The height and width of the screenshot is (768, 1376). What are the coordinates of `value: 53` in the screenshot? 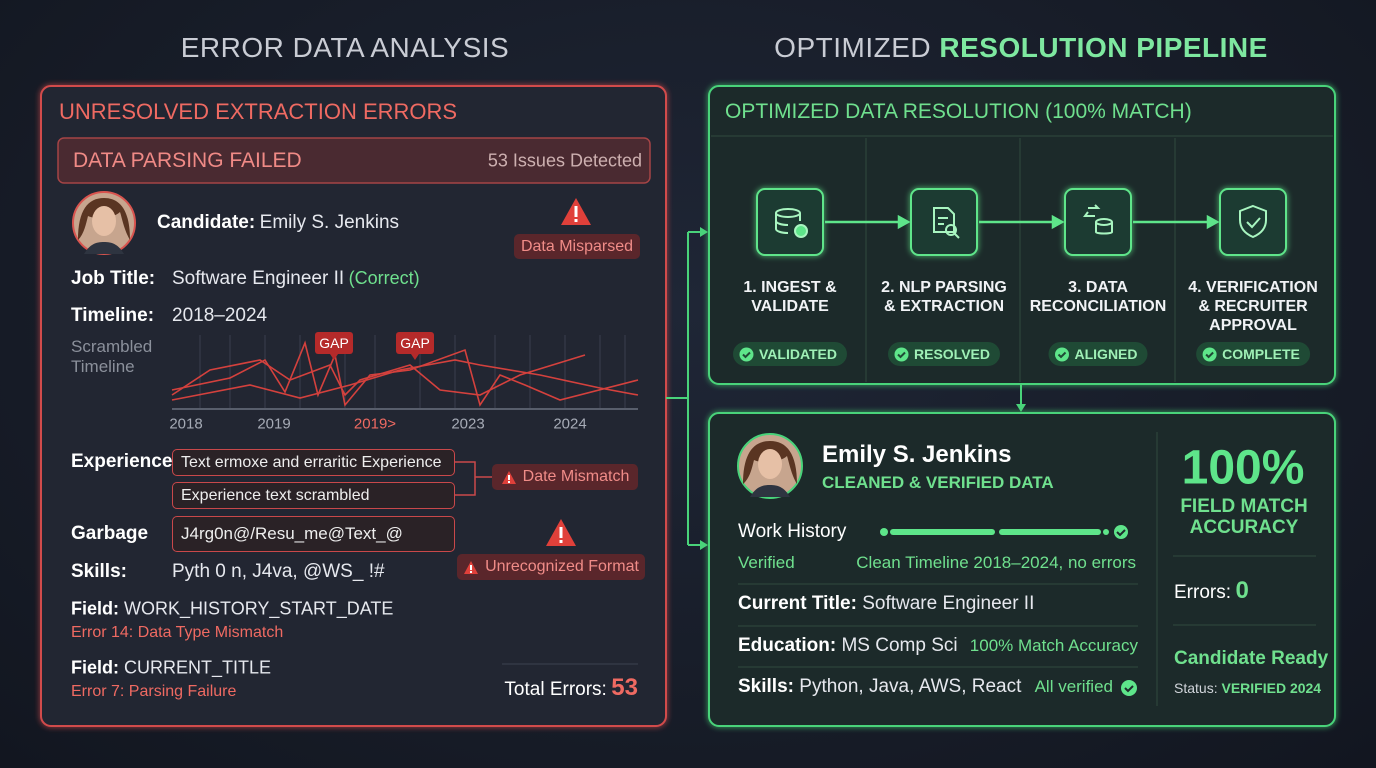 It's located at (624, 687).